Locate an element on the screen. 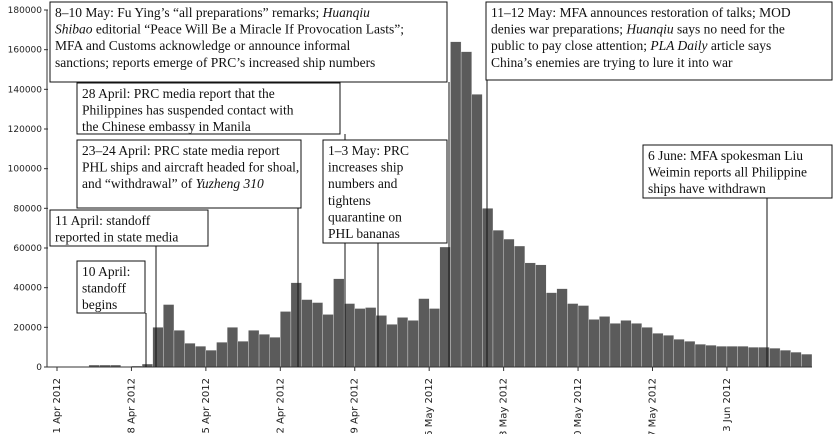 The width and height of the screenshot is (840, 434). y-tick-label: 160000 is located at coordinates (25, 51).